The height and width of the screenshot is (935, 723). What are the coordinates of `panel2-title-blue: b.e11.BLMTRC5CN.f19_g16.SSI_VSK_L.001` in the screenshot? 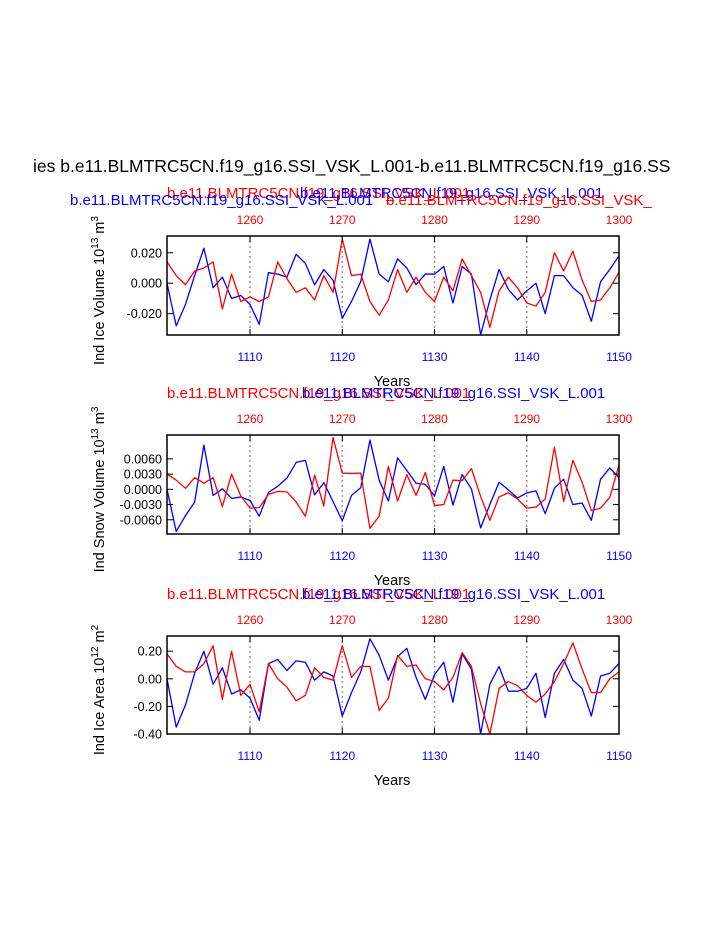 It's located at (453, 393).